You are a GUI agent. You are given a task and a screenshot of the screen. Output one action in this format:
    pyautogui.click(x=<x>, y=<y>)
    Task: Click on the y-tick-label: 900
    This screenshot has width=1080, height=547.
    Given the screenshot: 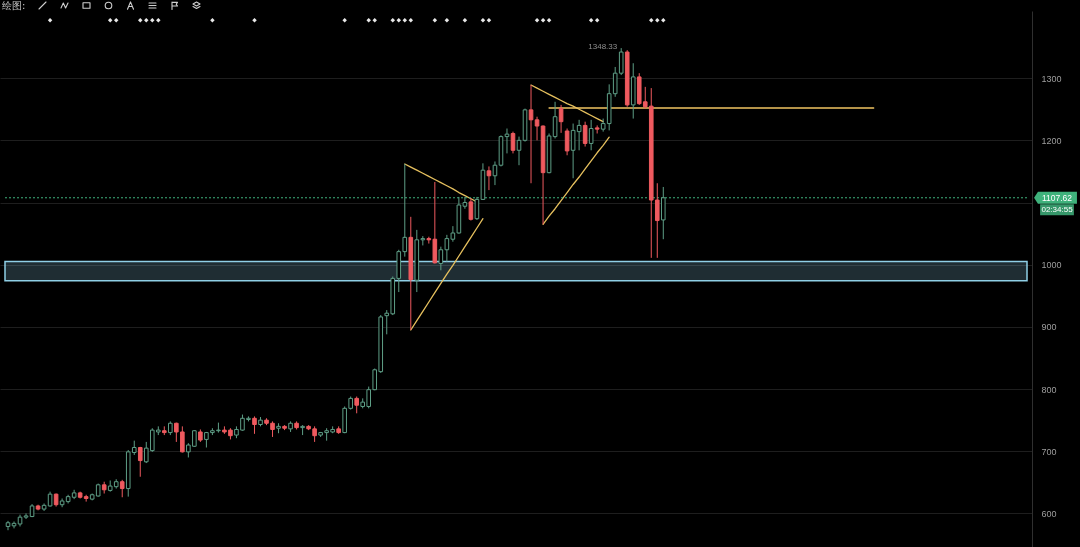 What is the action you would take?
    pyautogui.click(x=1049, y=327)
    